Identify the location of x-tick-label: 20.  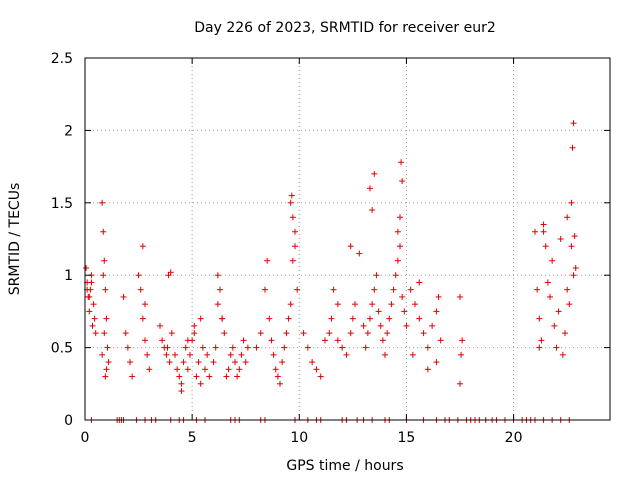
(514, 438).